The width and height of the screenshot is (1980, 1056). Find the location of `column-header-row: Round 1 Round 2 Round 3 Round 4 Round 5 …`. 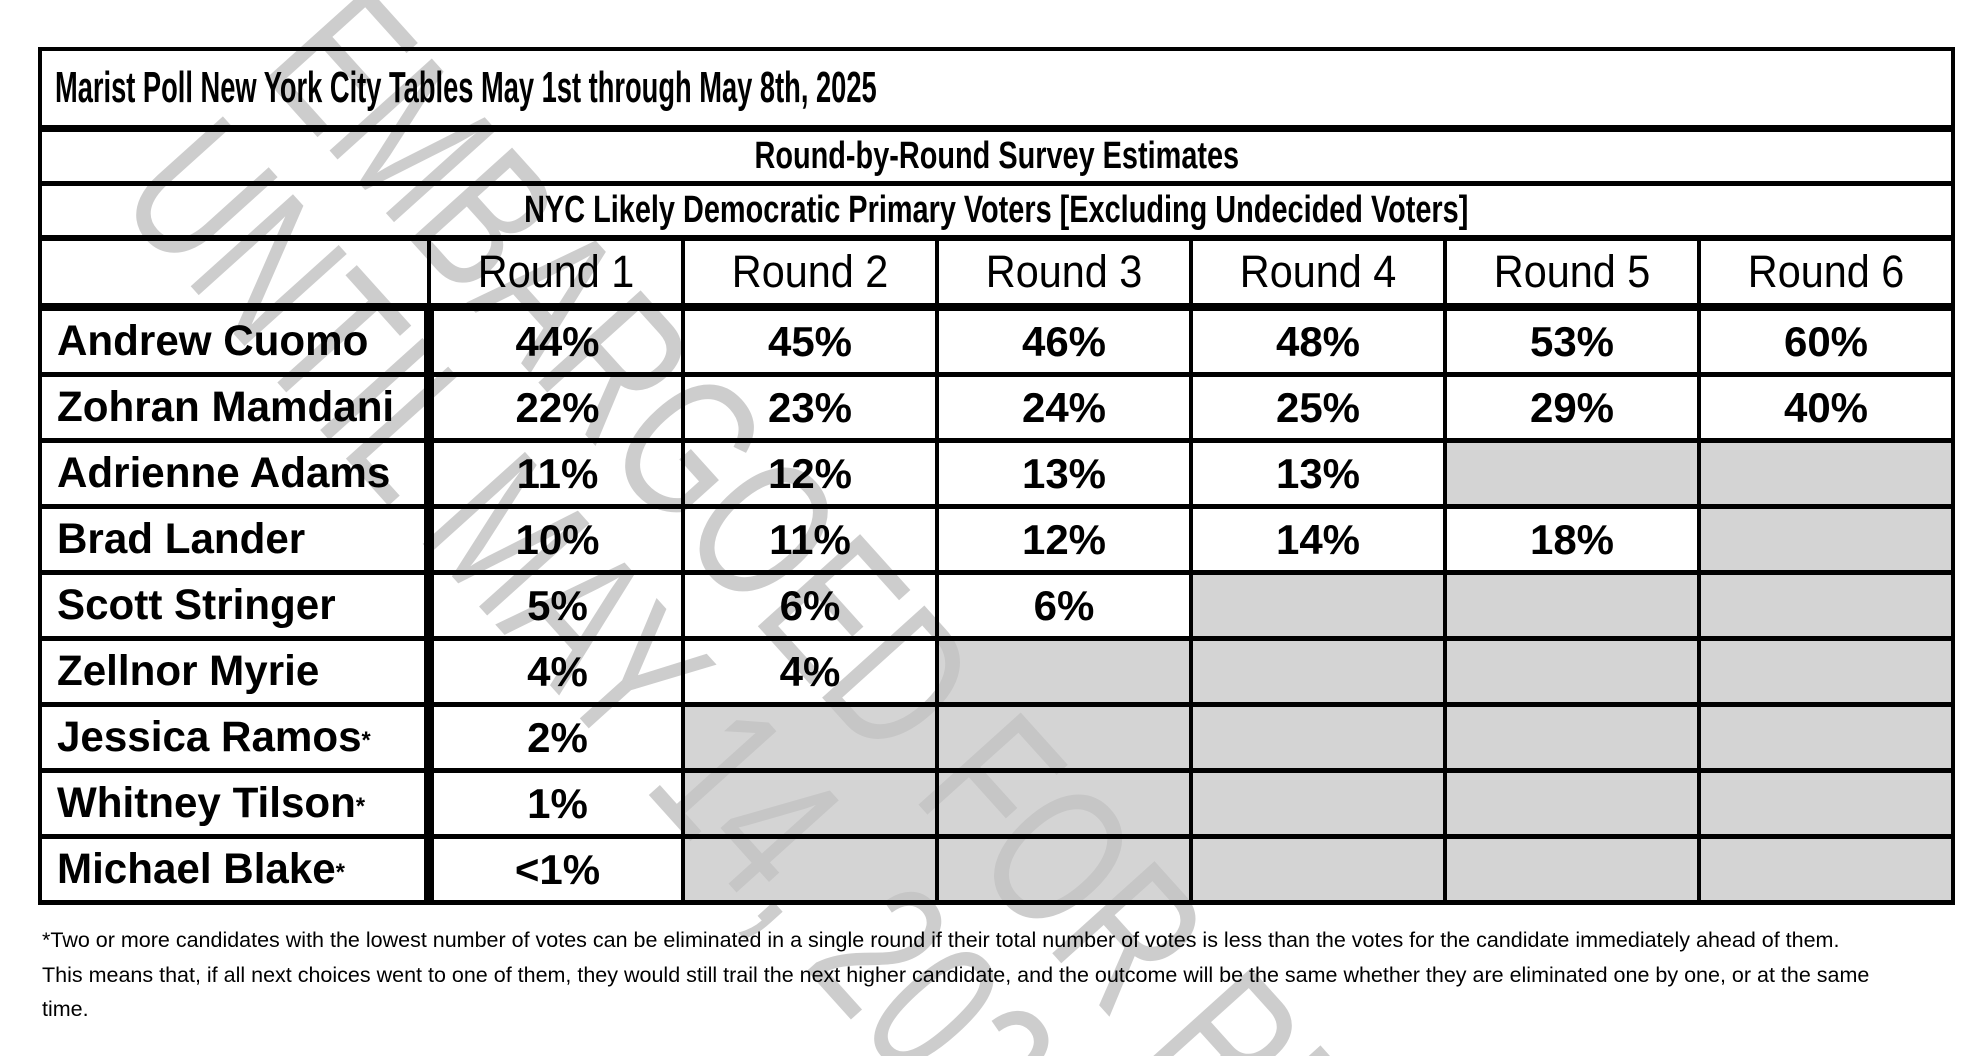

column-header-row: Round 1 Round 2 Round 3 Round 4 Round 5 … is located at coordinates (997, 273).